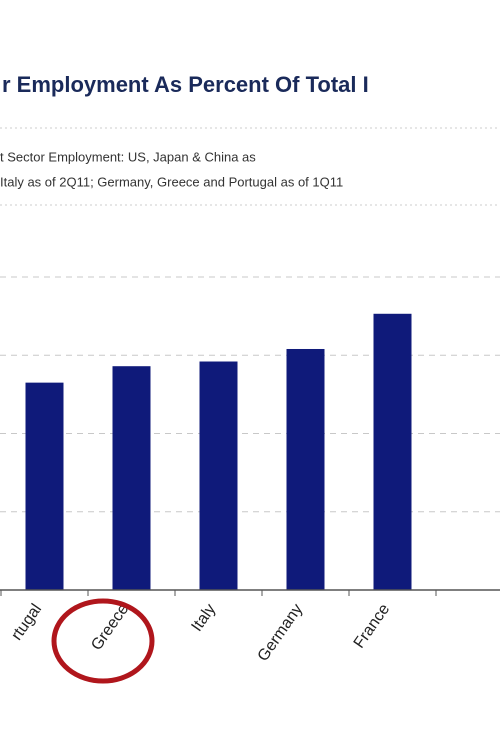  I want to click on x-tick-label: Greece, so click(110, 627).